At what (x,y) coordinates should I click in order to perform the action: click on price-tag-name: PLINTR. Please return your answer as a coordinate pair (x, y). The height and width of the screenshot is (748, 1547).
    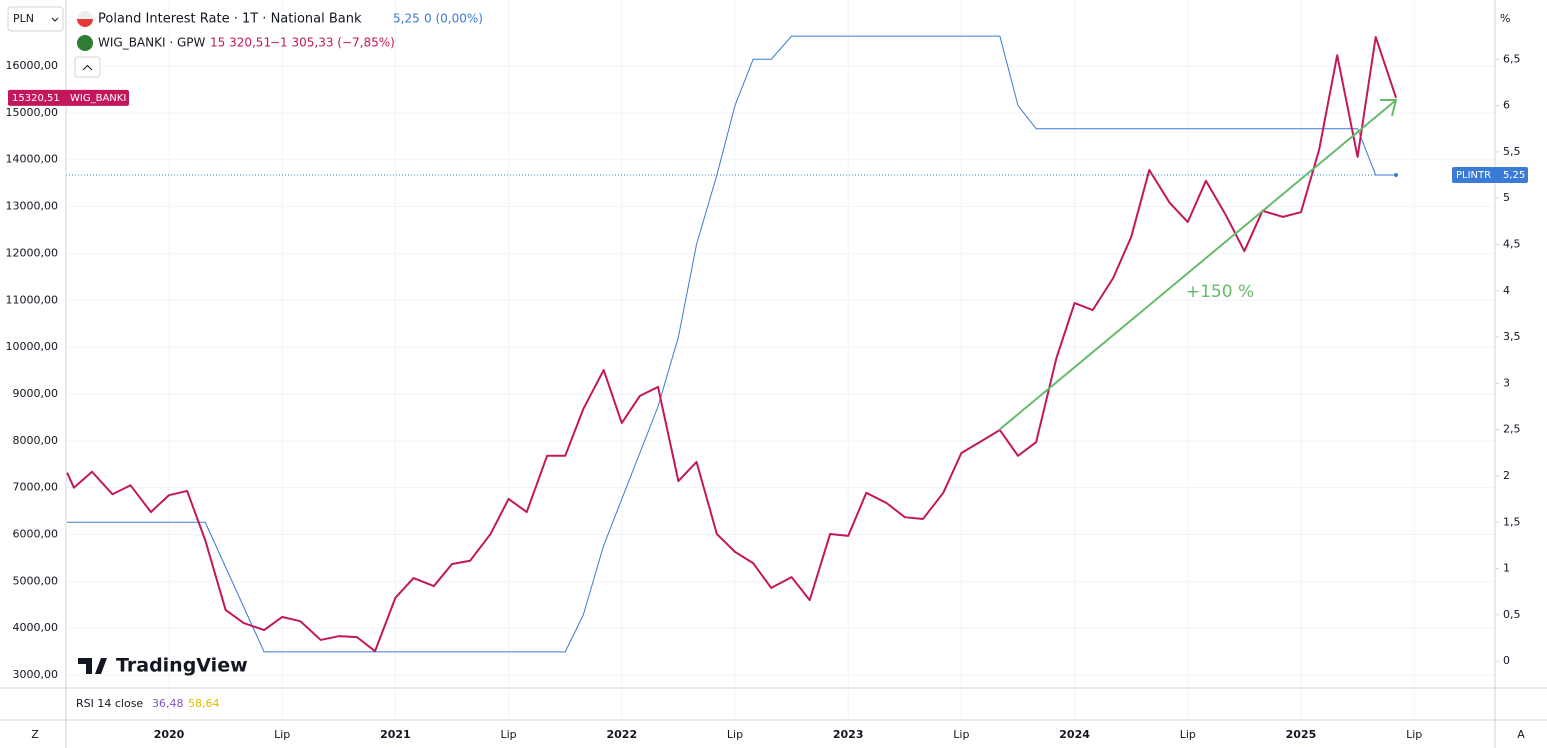
    Looking at the image, I should click on (1473, 175).